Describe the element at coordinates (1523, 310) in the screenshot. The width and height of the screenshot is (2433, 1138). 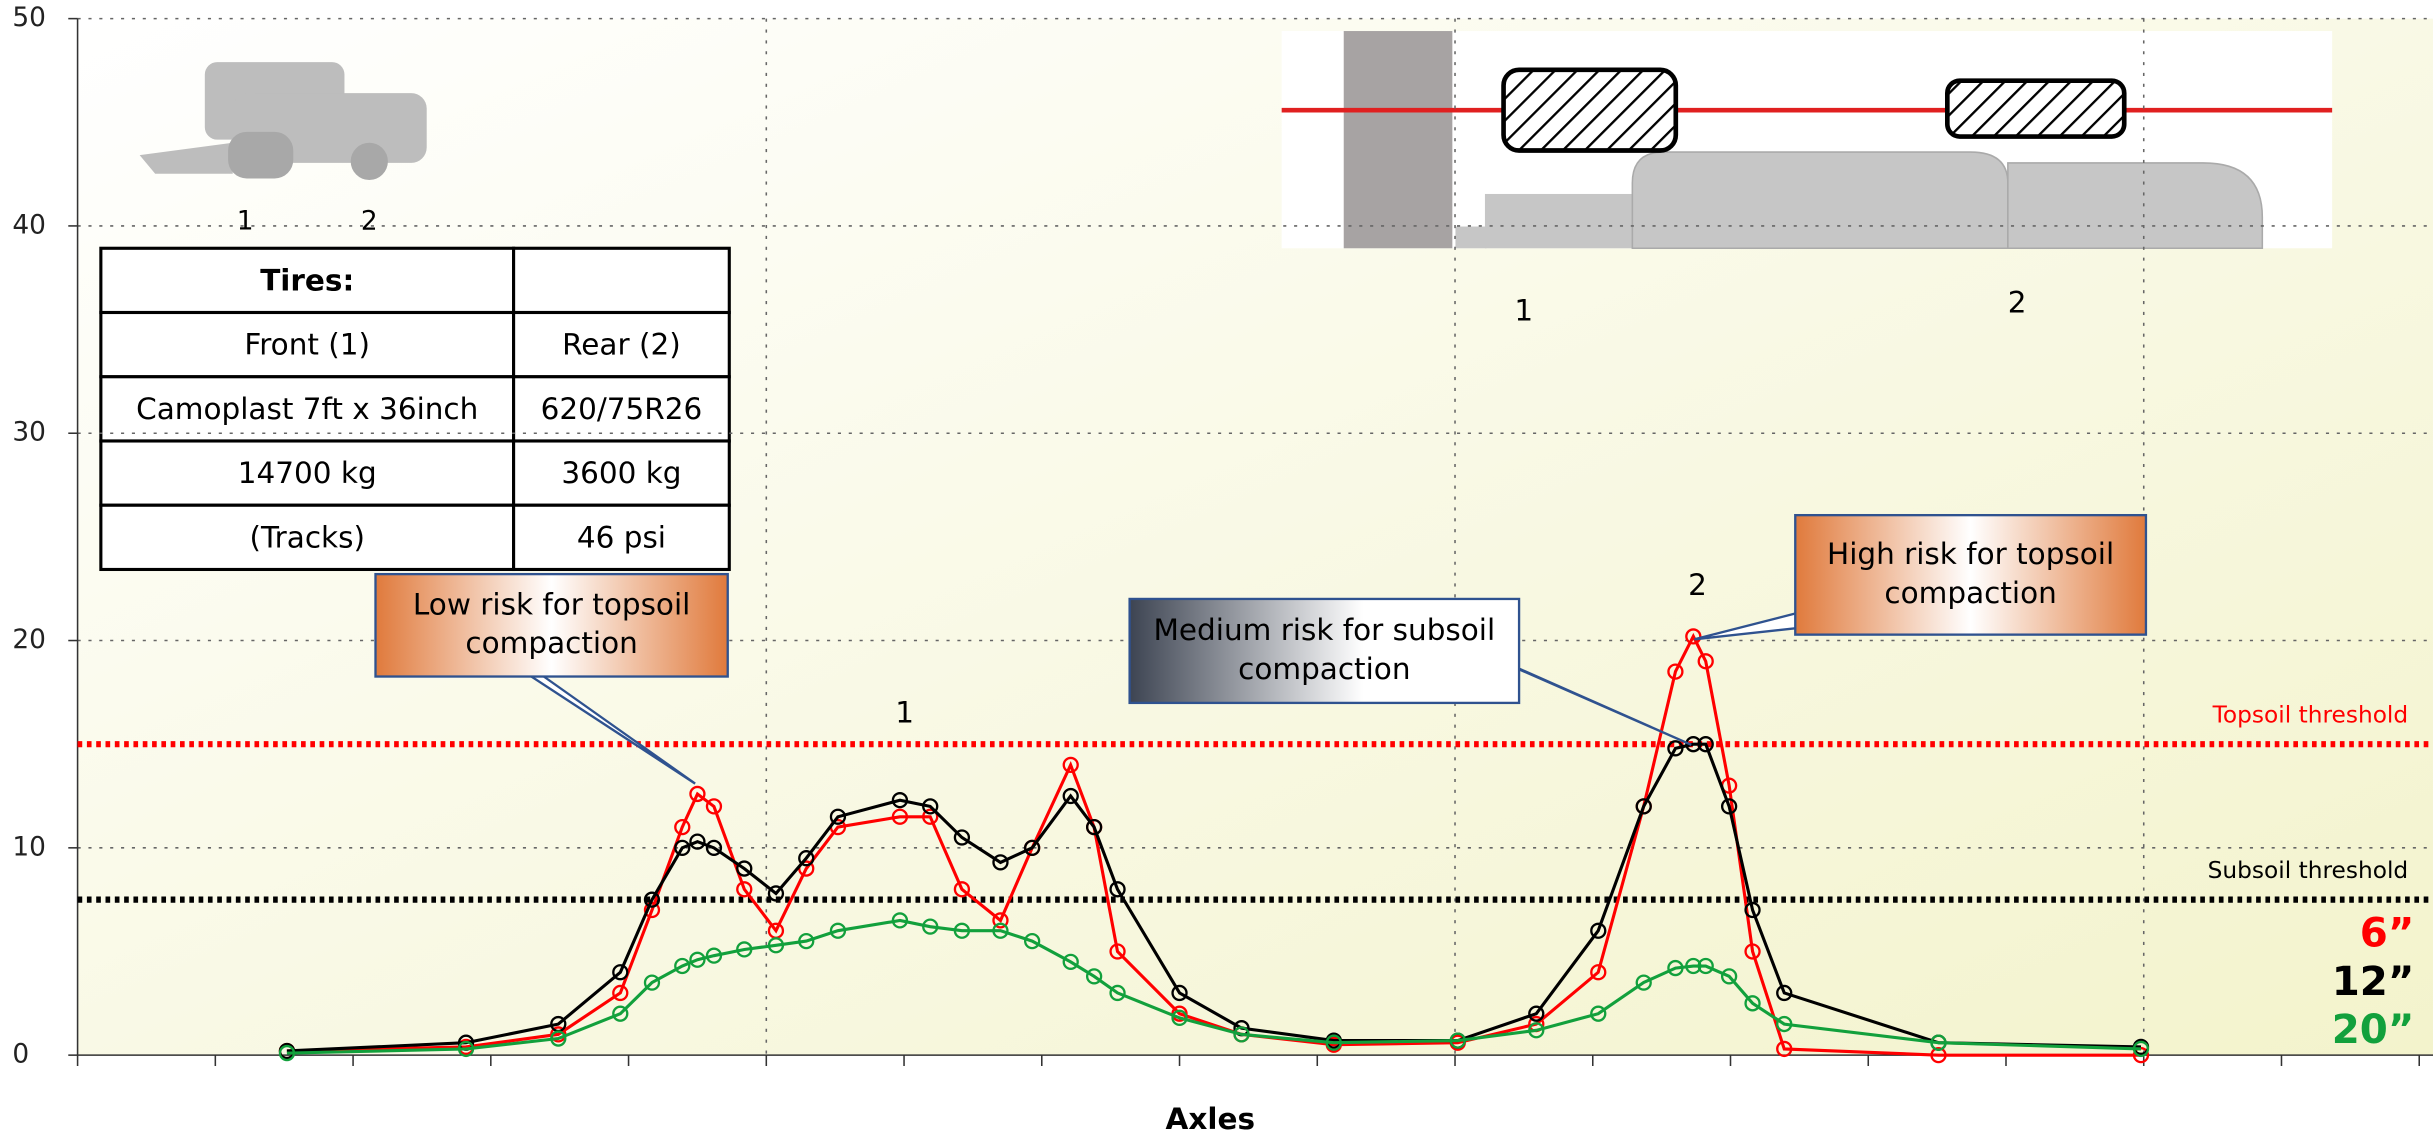
I see `diagram-label: 1` at that location.